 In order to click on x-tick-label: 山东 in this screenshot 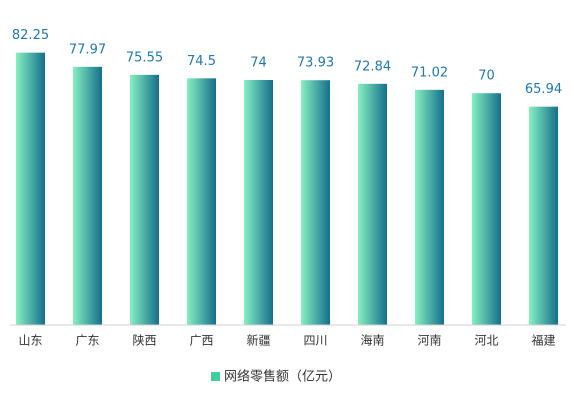, I will do `click(30, 341)`.